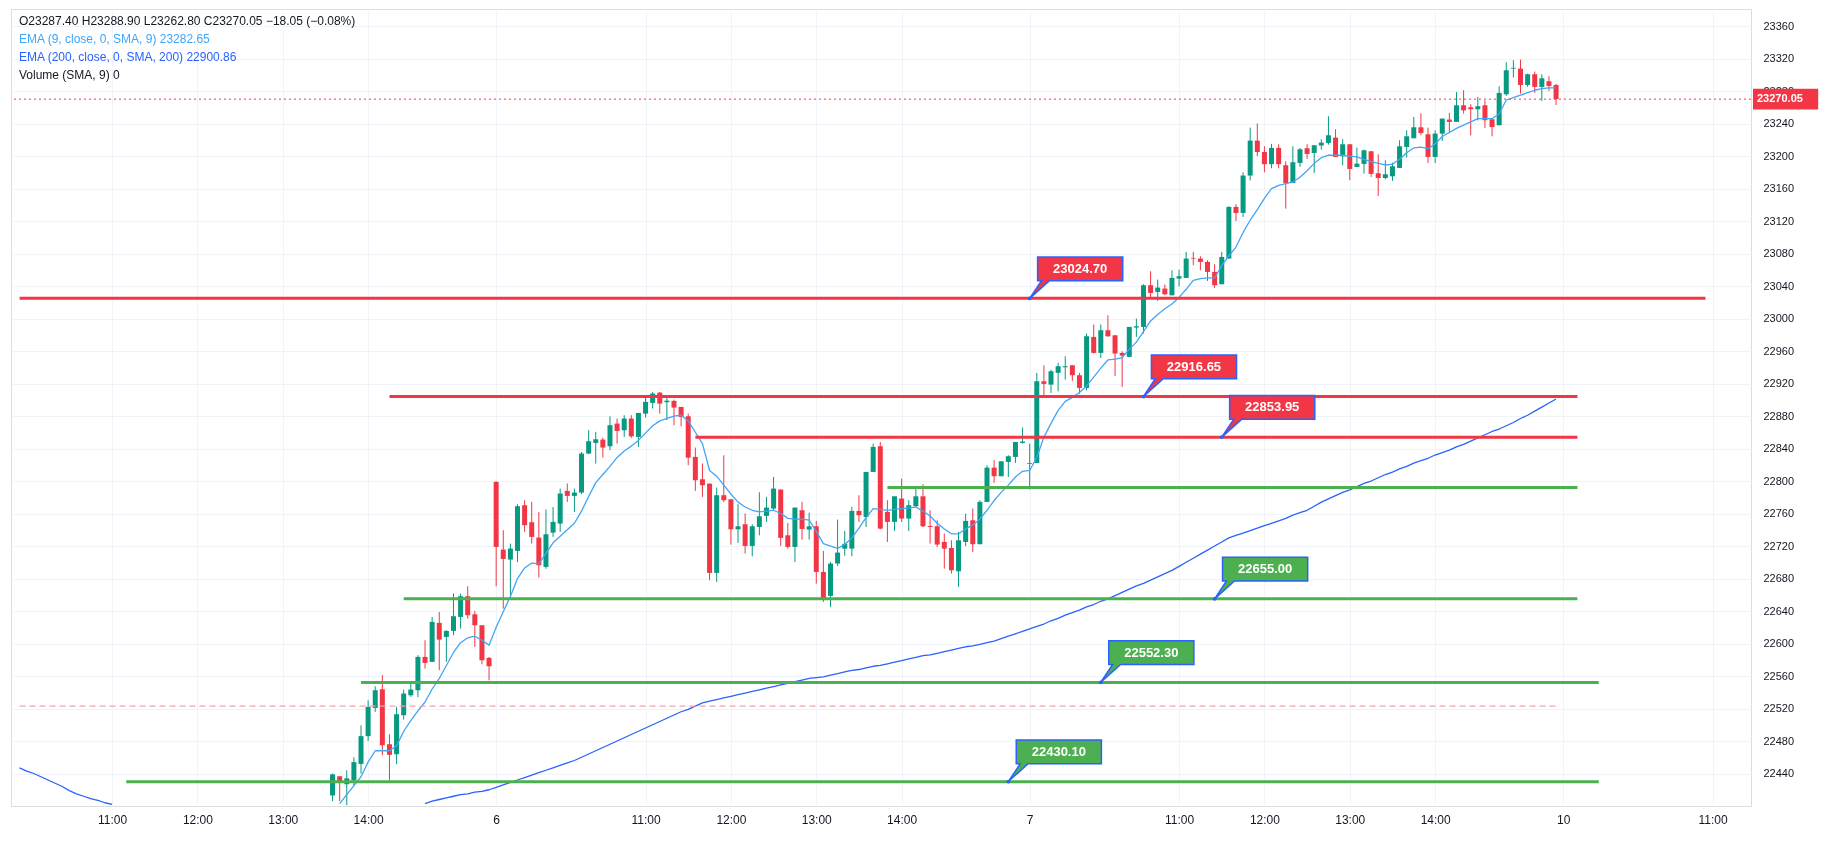  What do you see at coordinates (1151, 652) in the screenshot?
I see `annotation: 22552.30` at bounding box center [1151, 652].